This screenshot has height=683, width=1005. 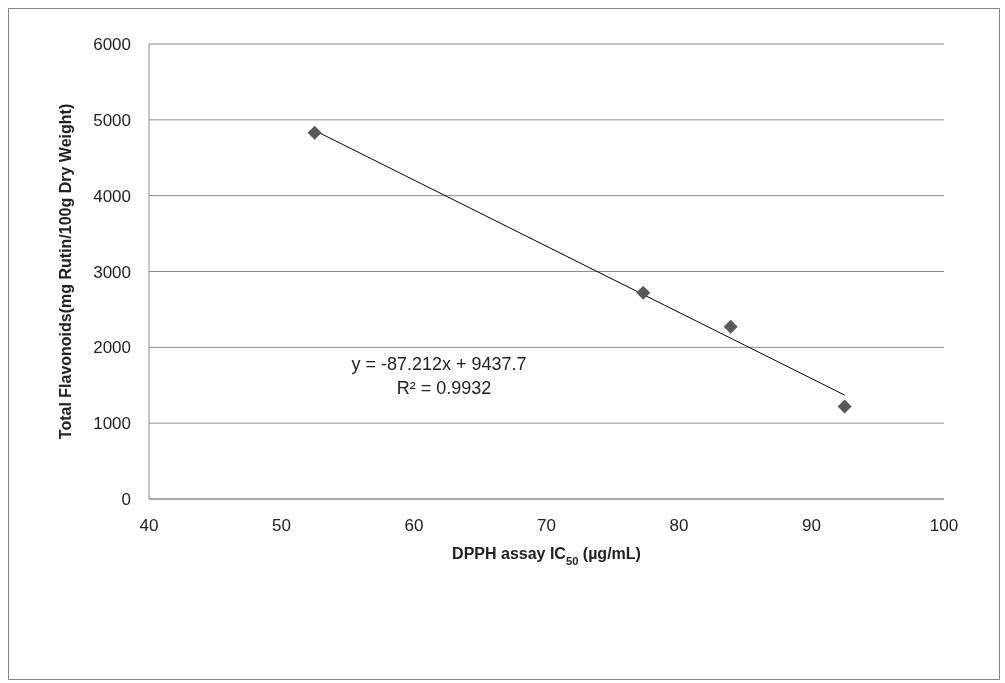 What do you see at coordinates (126, 500) in the screenshot?
I see `y-tick-label: 0` at bounding box center [126, 500].